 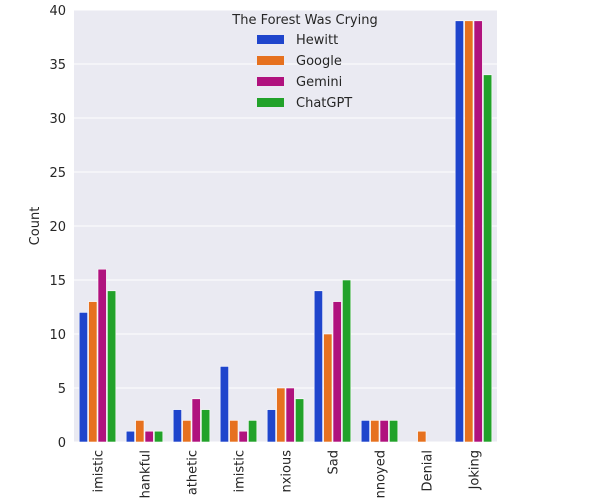 I want to click on legend-title: The Forest Was Crying, so click(x=304, y=20).